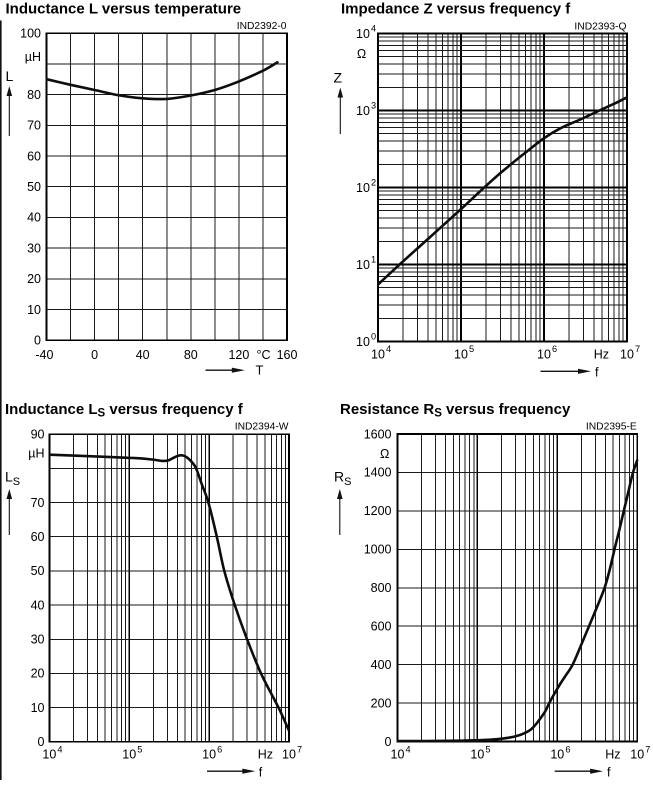 Image resolution: width=653 pixels, height=785 pixels. What do you see at coordinates (381, 703) in the screenshot?
I see `svg-text: 200` at bounding box center [381, 703].